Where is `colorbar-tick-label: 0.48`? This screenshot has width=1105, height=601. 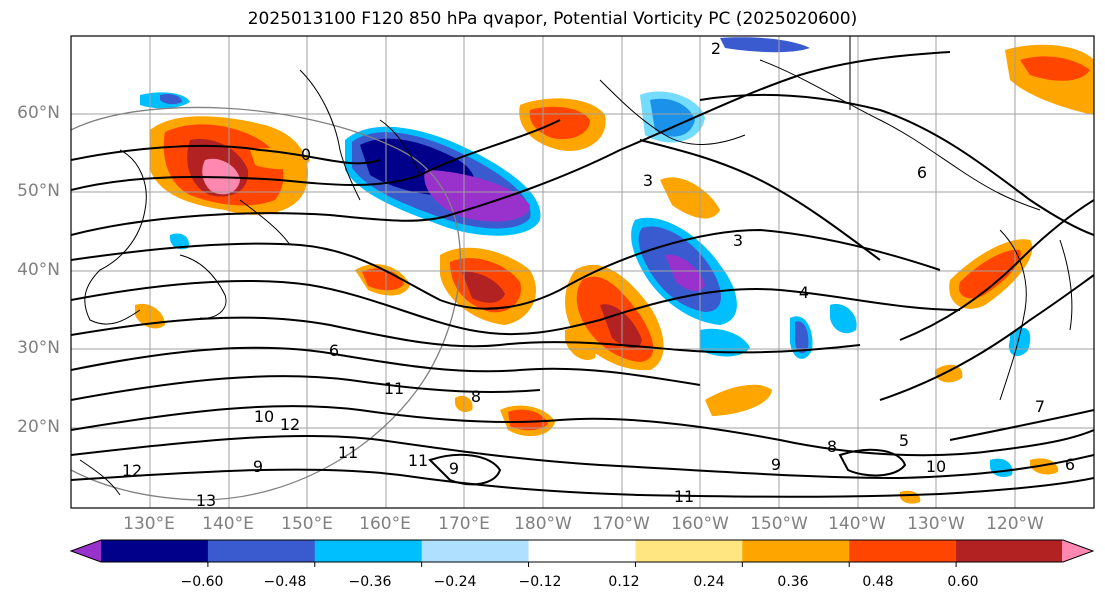
colorbar-tick-label: 0.48 is located at coordinates (878, 582).